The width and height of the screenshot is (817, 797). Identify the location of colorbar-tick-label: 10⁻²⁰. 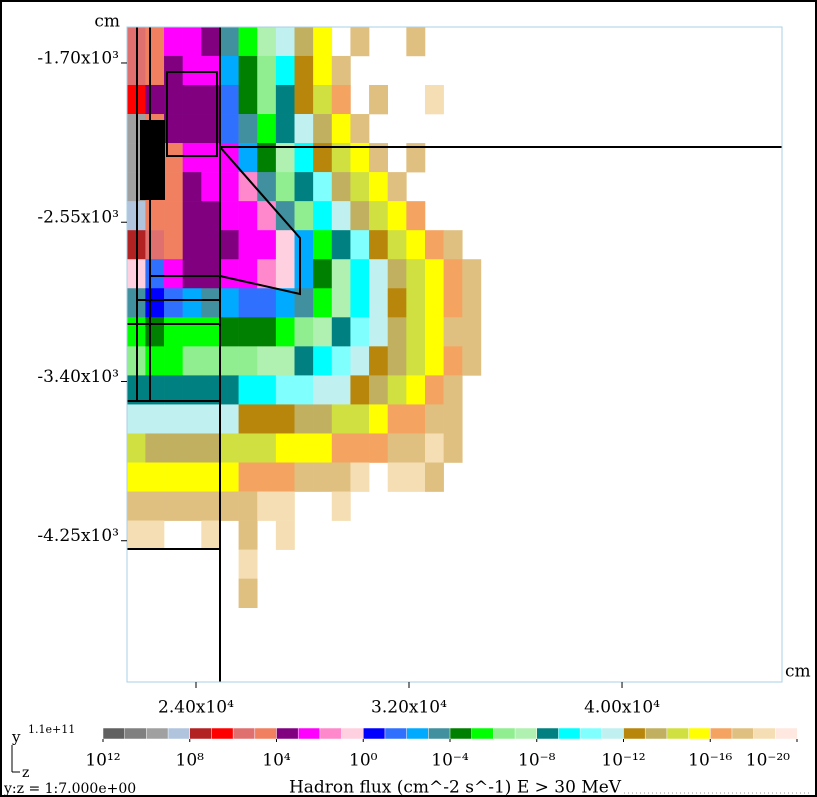
(768, 761).